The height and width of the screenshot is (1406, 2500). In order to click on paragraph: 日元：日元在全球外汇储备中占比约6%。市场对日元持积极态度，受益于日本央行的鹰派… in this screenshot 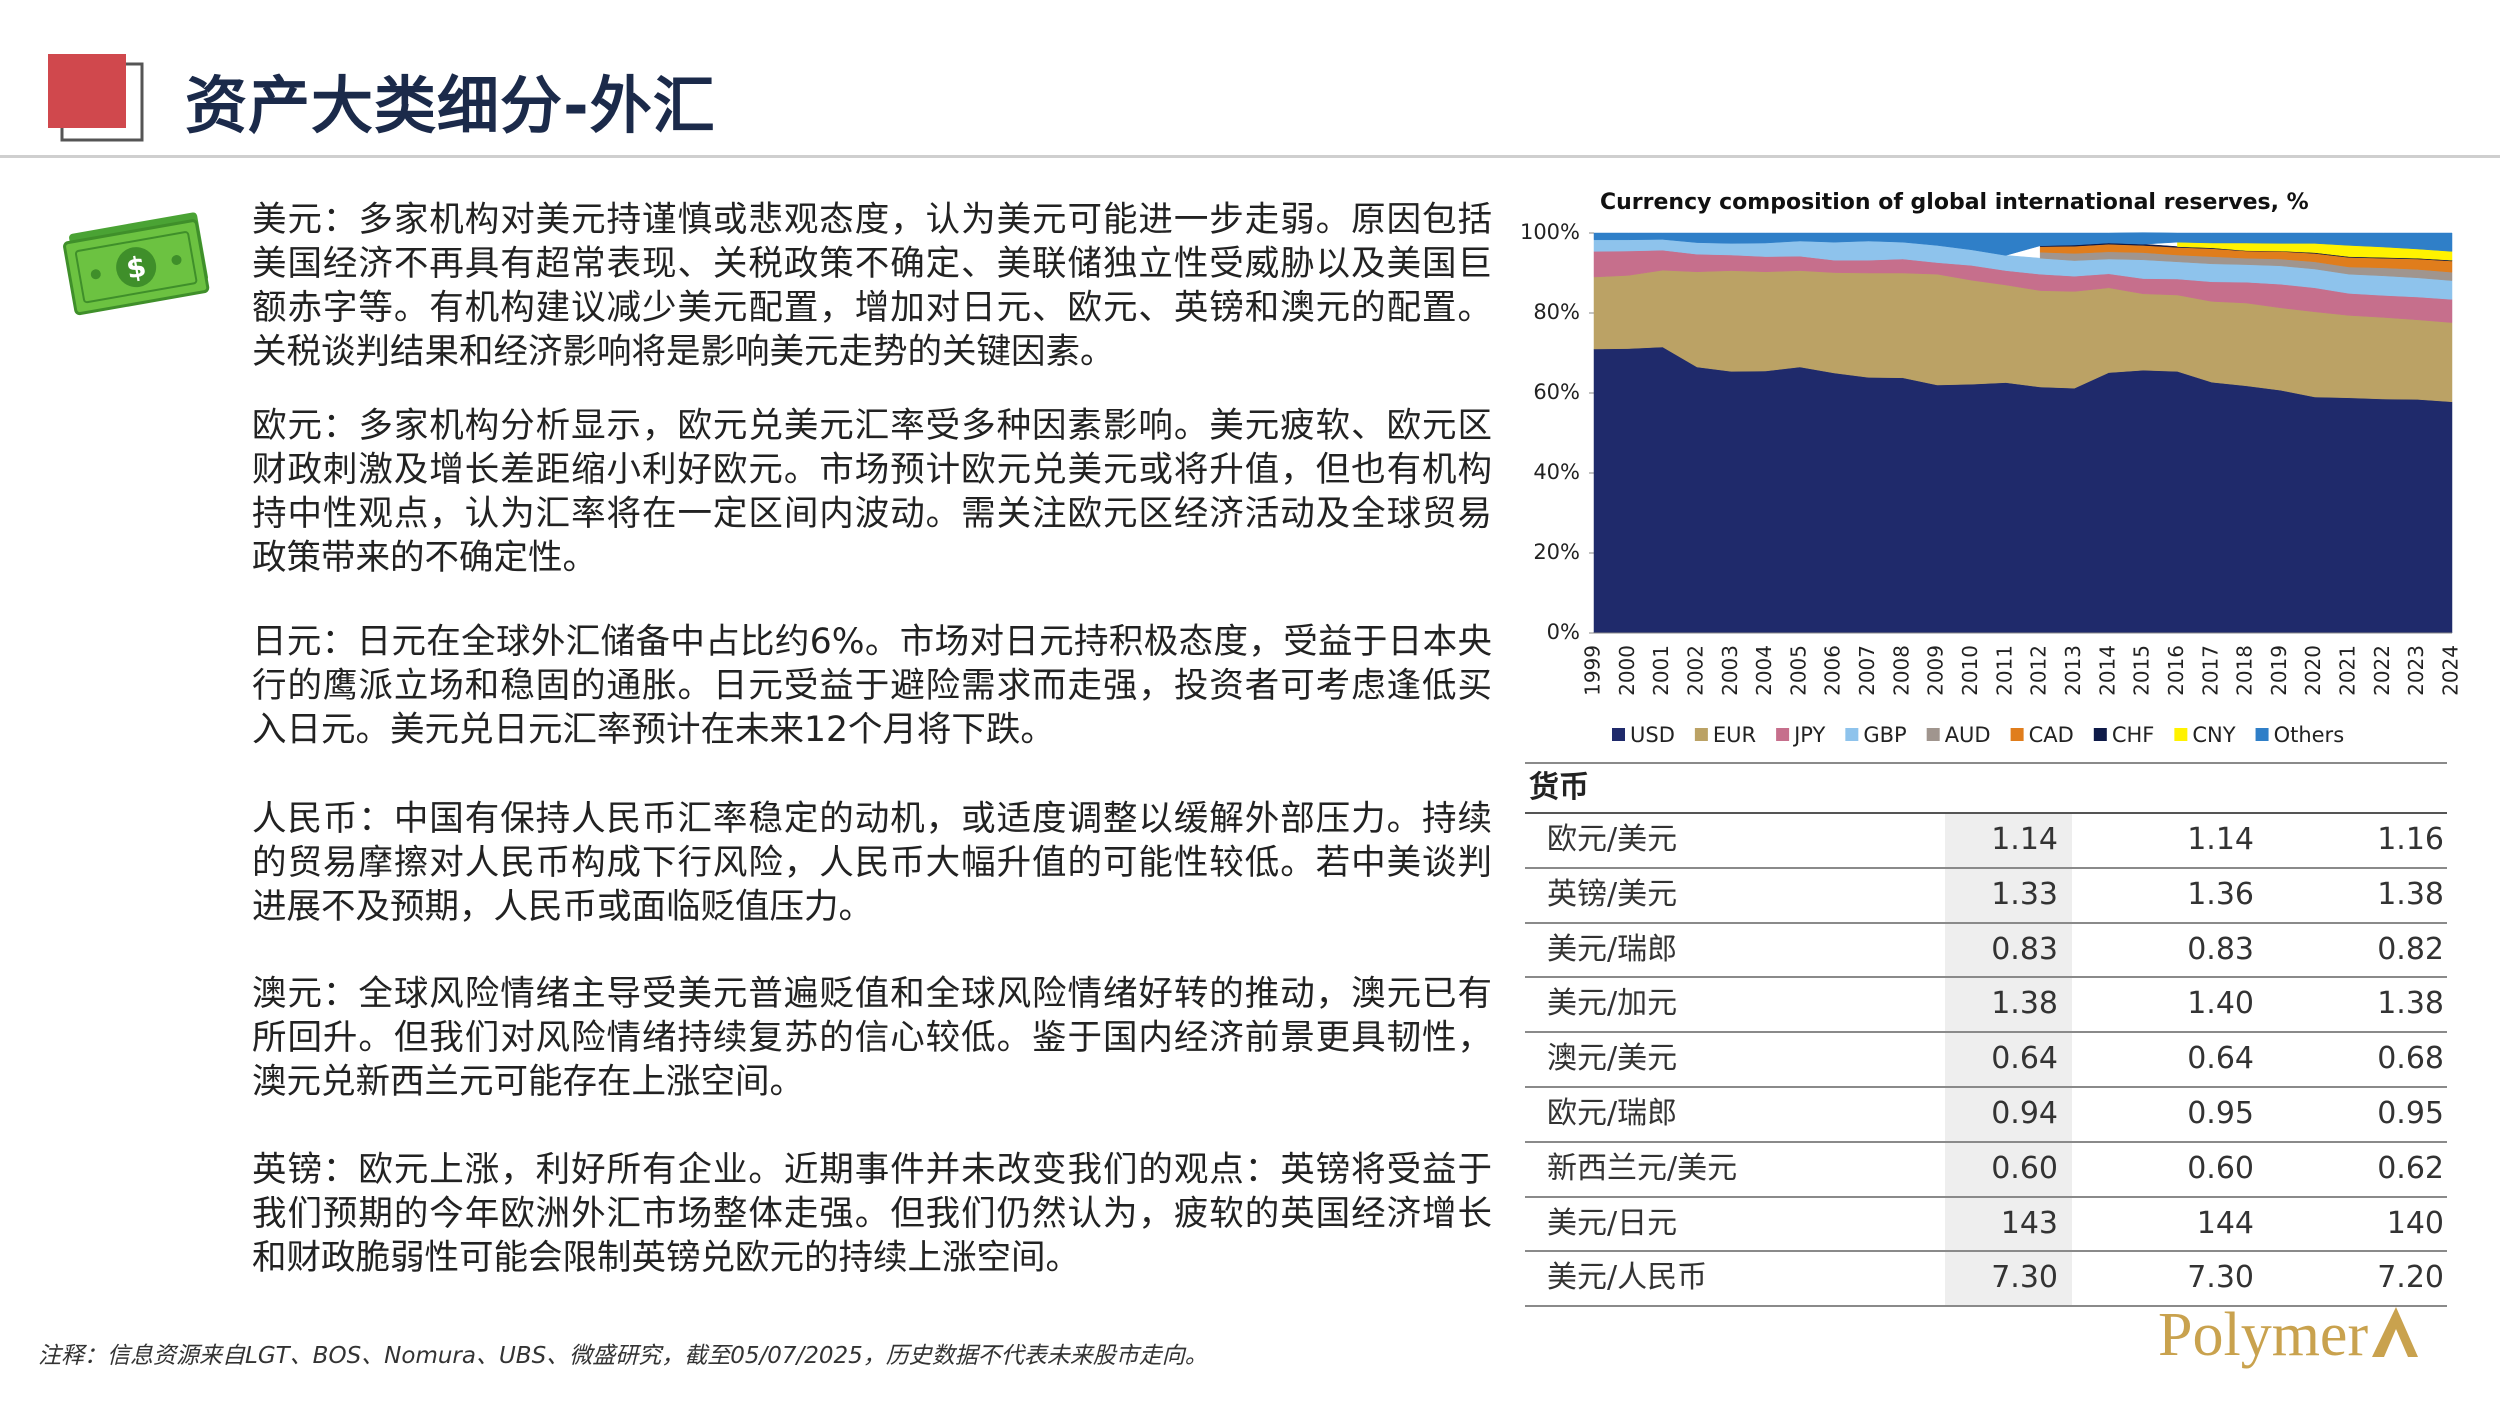, I will do `click(872, 686)`.